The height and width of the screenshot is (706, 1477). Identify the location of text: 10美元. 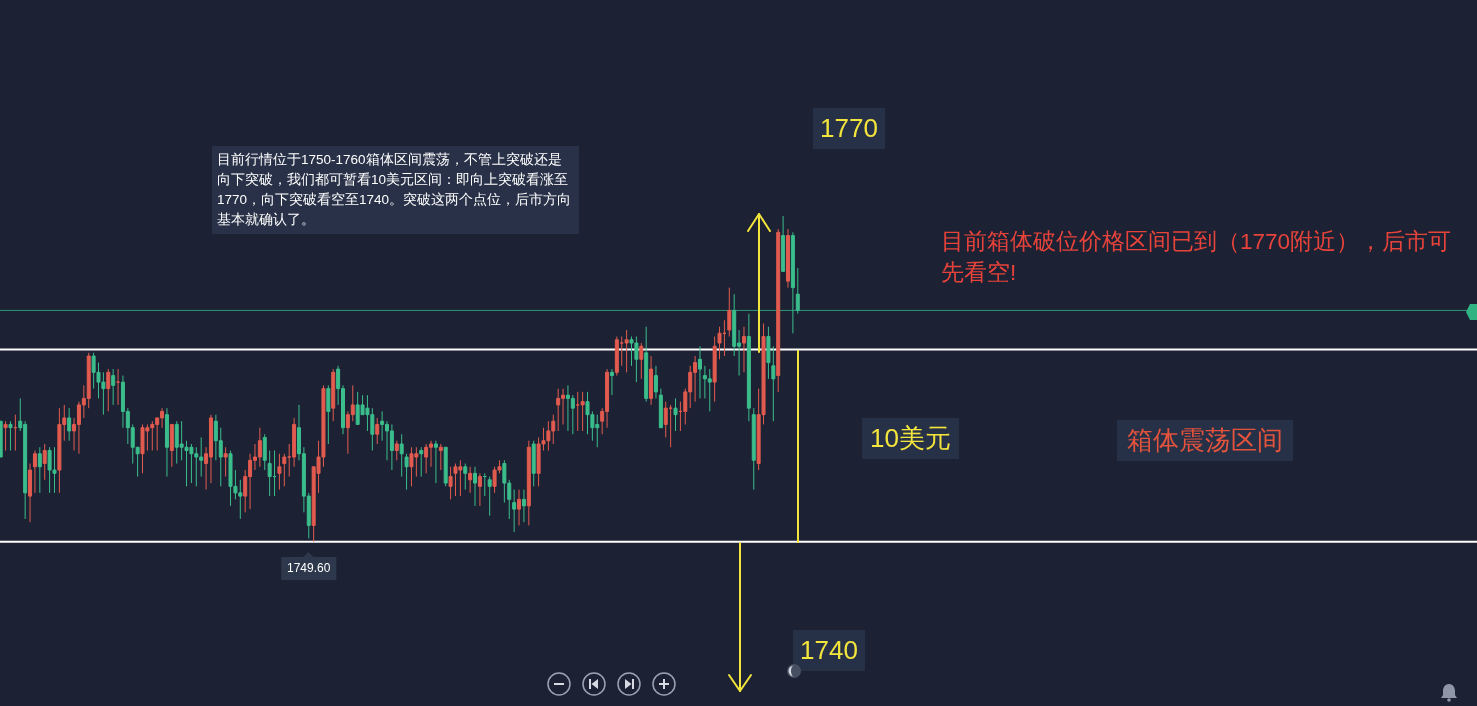
(910, 438).